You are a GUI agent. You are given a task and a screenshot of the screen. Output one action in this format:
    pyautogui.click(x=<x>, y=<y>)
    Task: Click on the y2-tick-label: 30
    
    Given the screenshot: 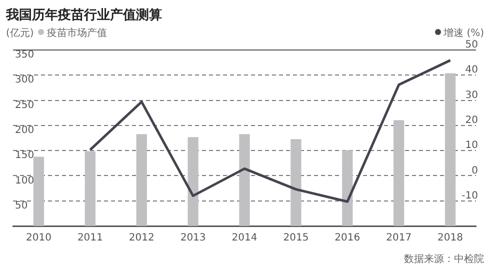 What is the action you would take?
    pyautogui.click(x=471, y=95)
    